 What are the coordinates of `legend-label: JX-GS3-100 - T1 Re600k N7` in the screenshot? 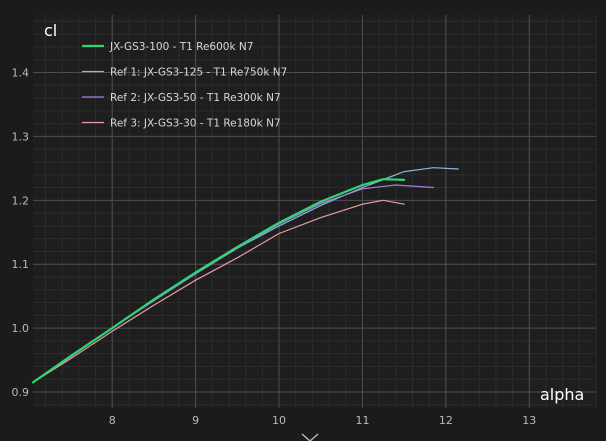 It's located at (181, 47).